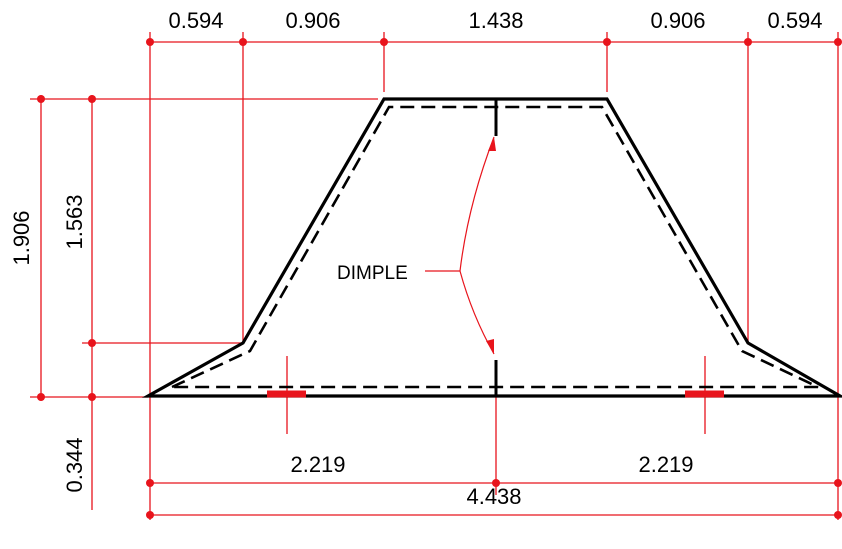 This screenshot has height=549, width=842. I want to click on dim-label-top-3: 1.438, so click(495, 20).